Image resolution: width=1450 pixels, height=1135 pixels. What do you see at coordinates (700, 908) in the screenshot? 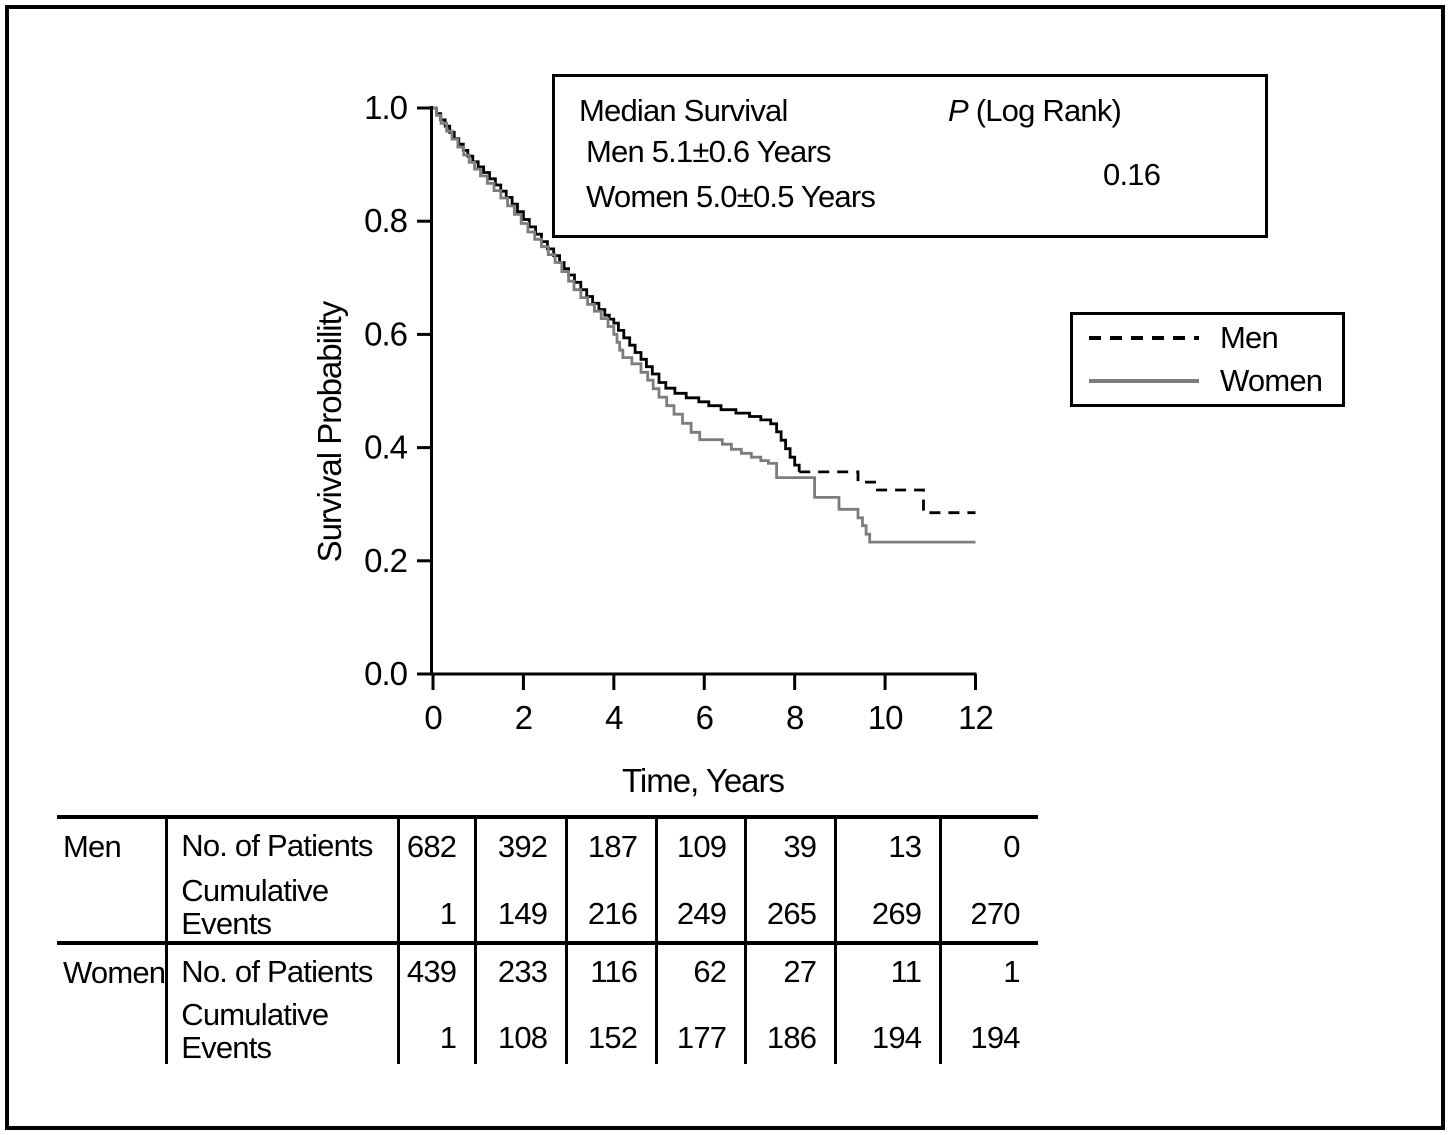
I see `risk-value: 249` at bounding box center [700, 908].